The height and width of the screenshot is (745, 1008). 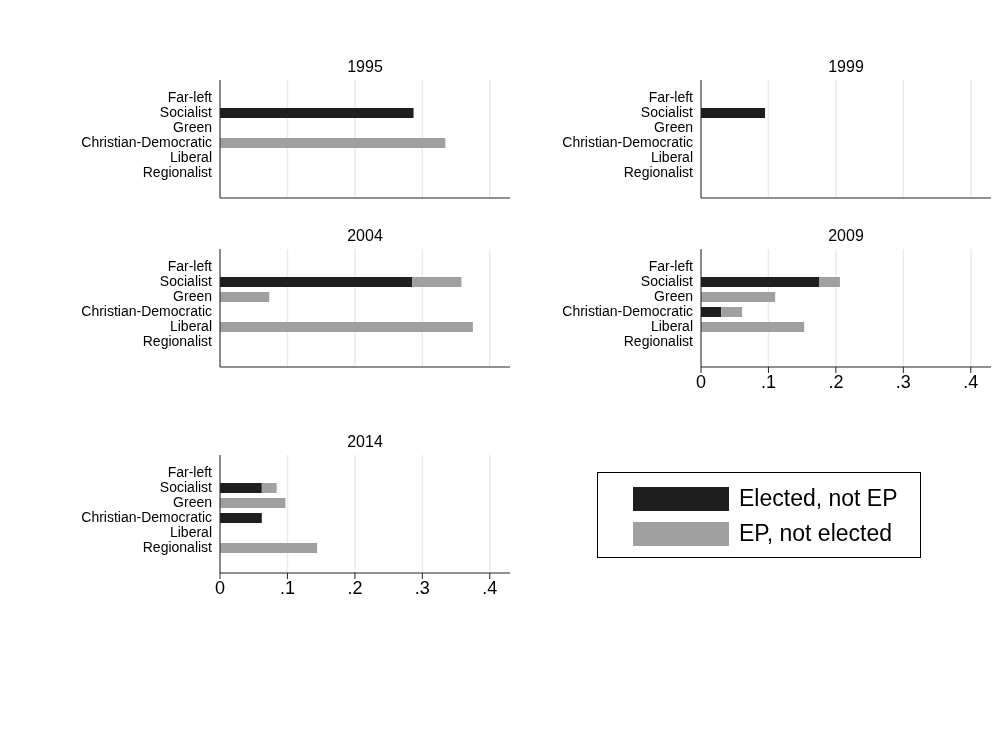 What do you see at coordinates (816, 533) in the screenshot?
I see `legend-label: EP, not elected` at bounding box center [816, 533].